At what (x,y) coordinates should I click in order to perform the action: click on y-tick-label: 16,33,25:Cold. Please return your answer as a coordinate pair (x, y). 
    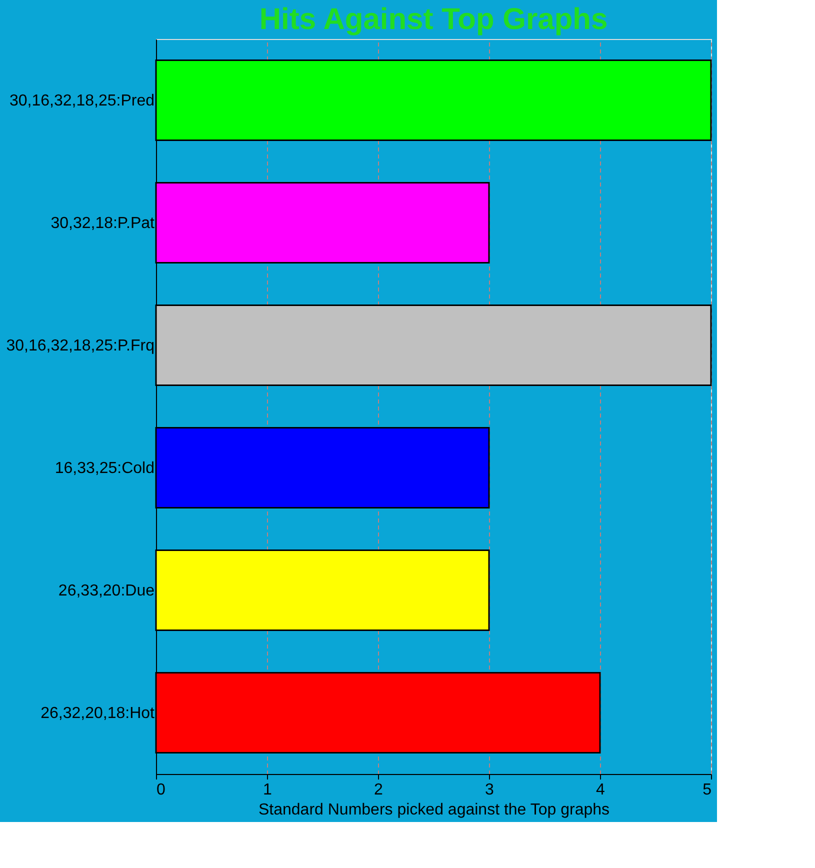
    Looking at the image, I should click on (104, 468).